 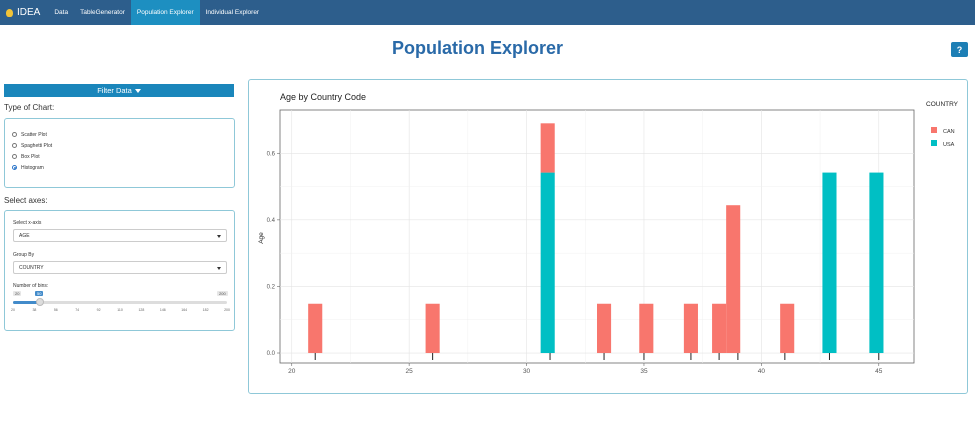 I want to click on nav-item-data: Data, so click(x=61, y=12).